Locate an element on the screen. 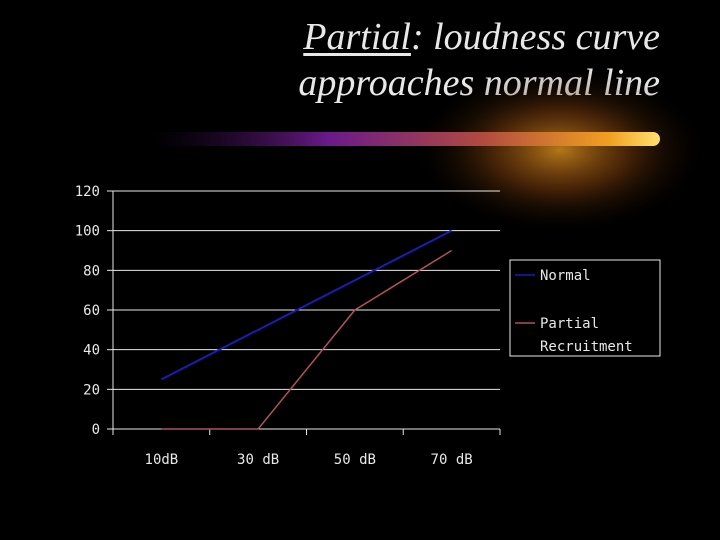  legend-label: Partial Recruitment is located at coordinates (586, 335).